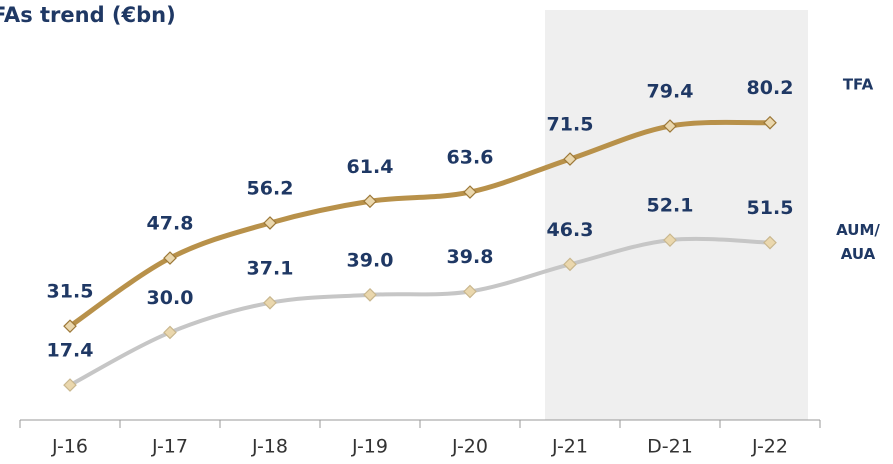 The height and width of the screenshot is (464, 893). What do you see at coordinates (670, 92) in the screenshot?
I see `data-label: 79.4` at bounding box center [670, 92].